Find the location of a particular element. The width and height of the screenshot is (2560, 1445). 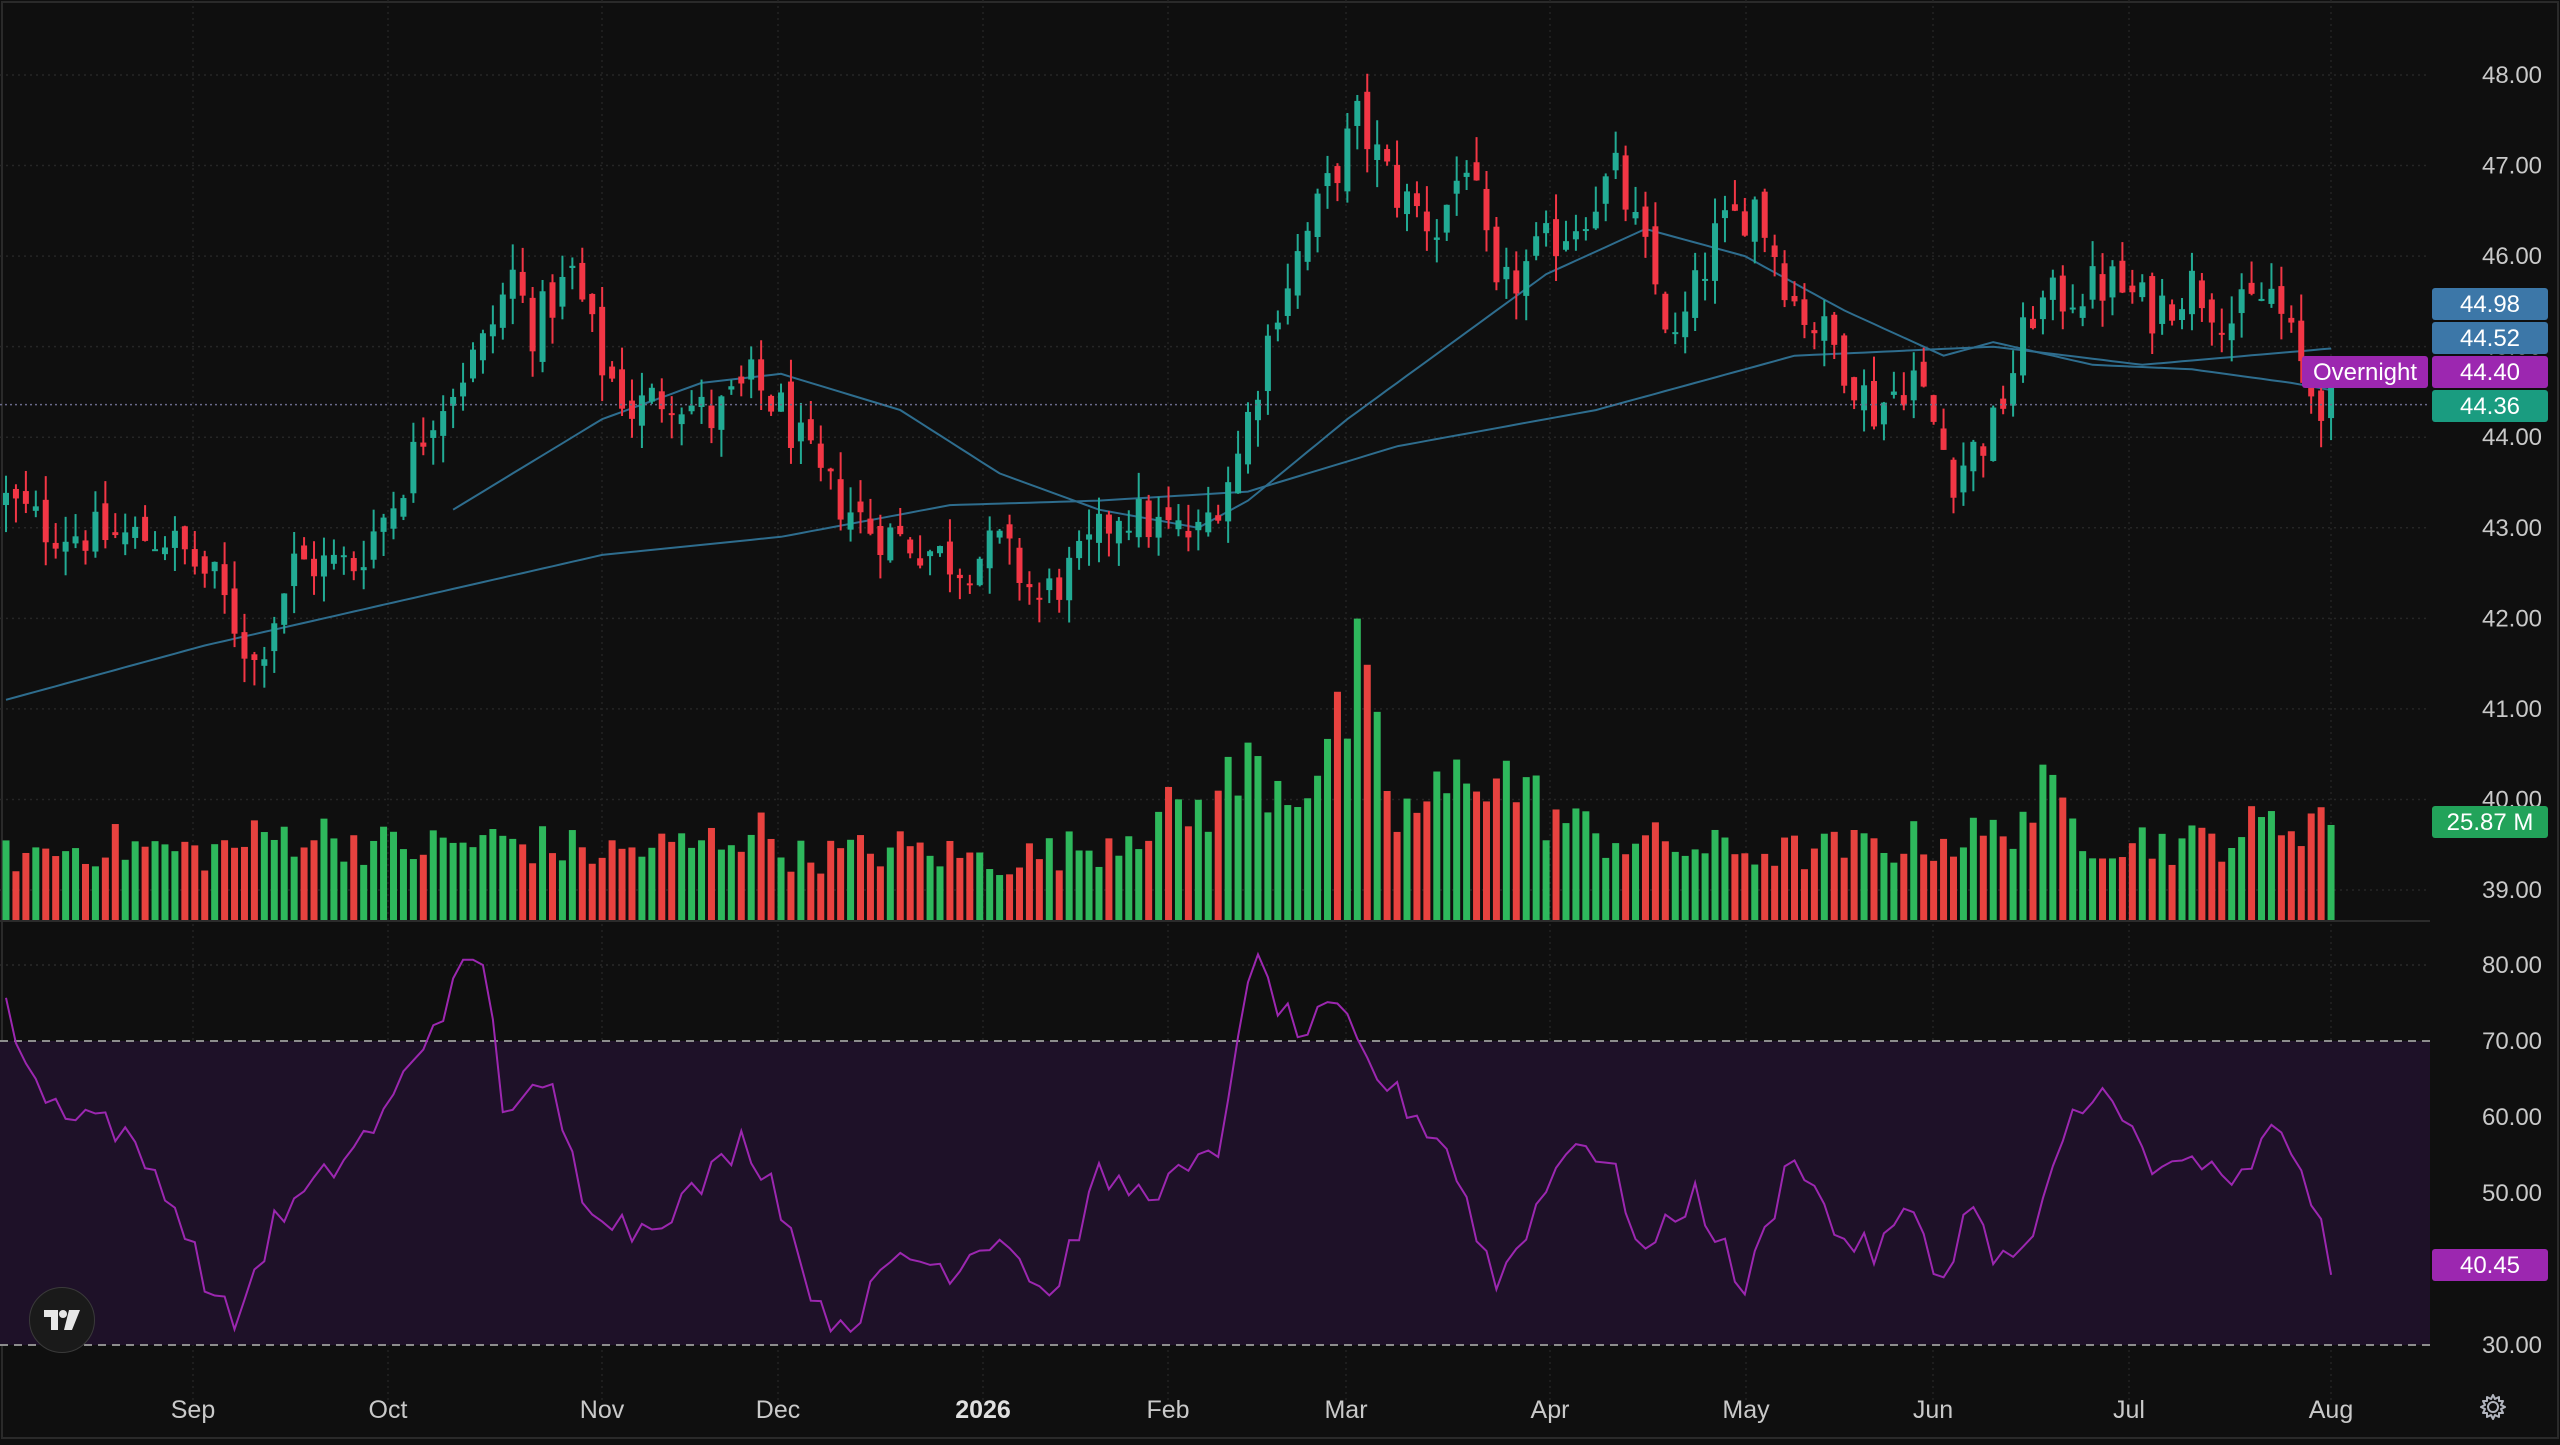

rsi-tick-label: 60.00 is located at coordinates (2512, 1117).